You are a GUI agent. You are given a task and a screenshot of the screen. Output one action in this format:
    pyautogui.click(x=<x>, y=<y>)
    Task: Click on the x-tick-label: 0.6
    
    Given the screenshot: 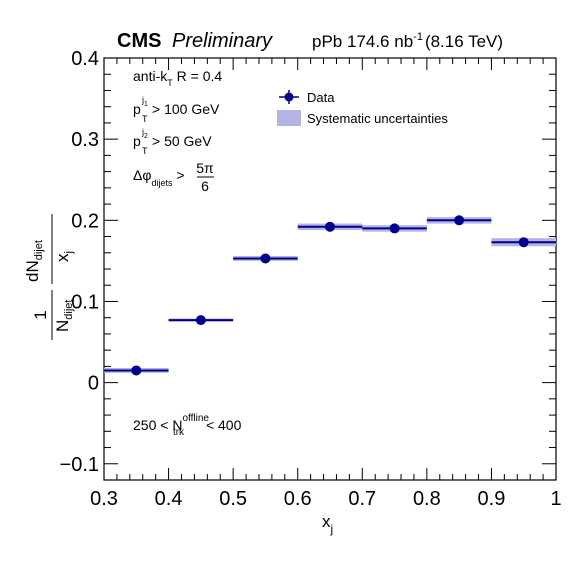 What is the action you would take?
    pyautogui.click(x=298, y=499)
    